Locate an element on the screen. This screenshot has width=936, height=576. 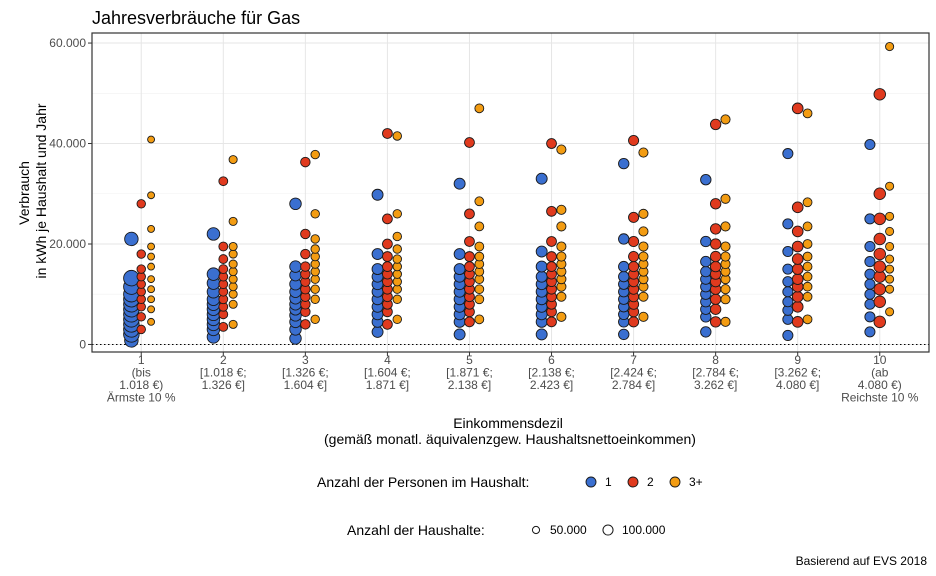
x-tick-label-line: [3.262 €; is located at coordinates (797, 373).